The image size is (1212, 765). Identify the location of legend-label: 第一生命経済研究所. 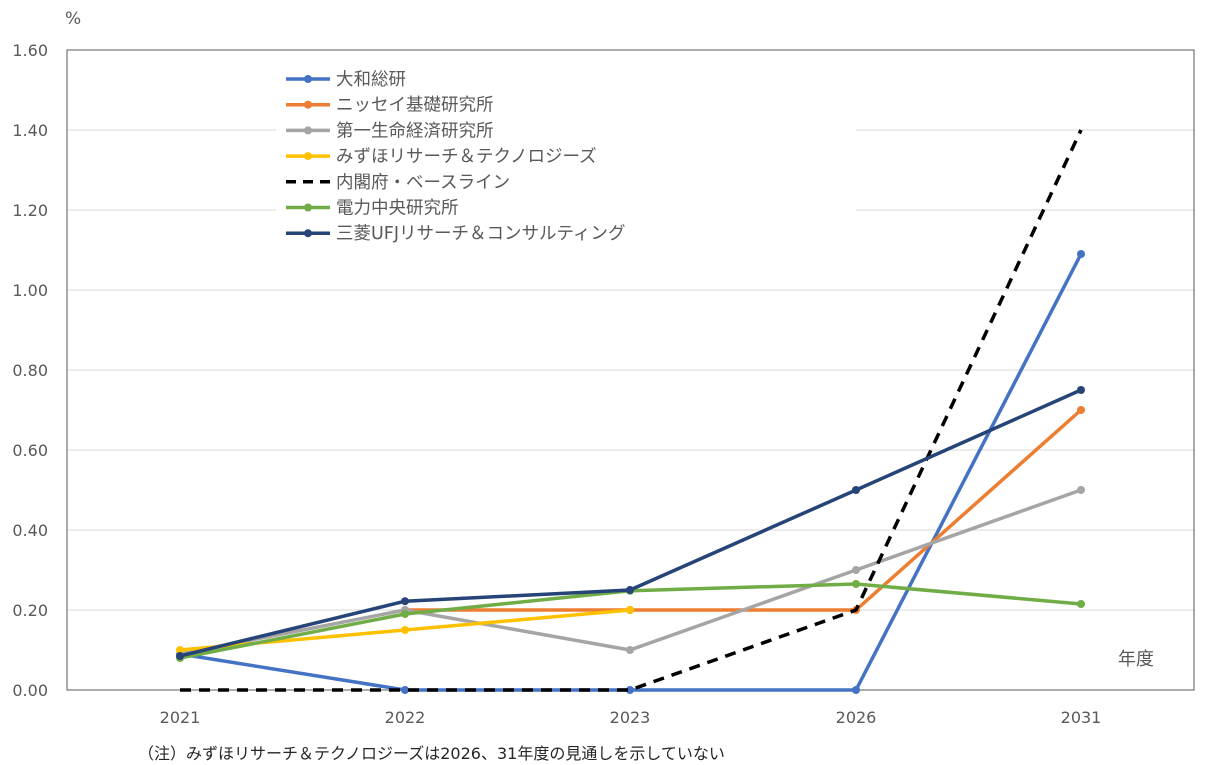
(415, 131).